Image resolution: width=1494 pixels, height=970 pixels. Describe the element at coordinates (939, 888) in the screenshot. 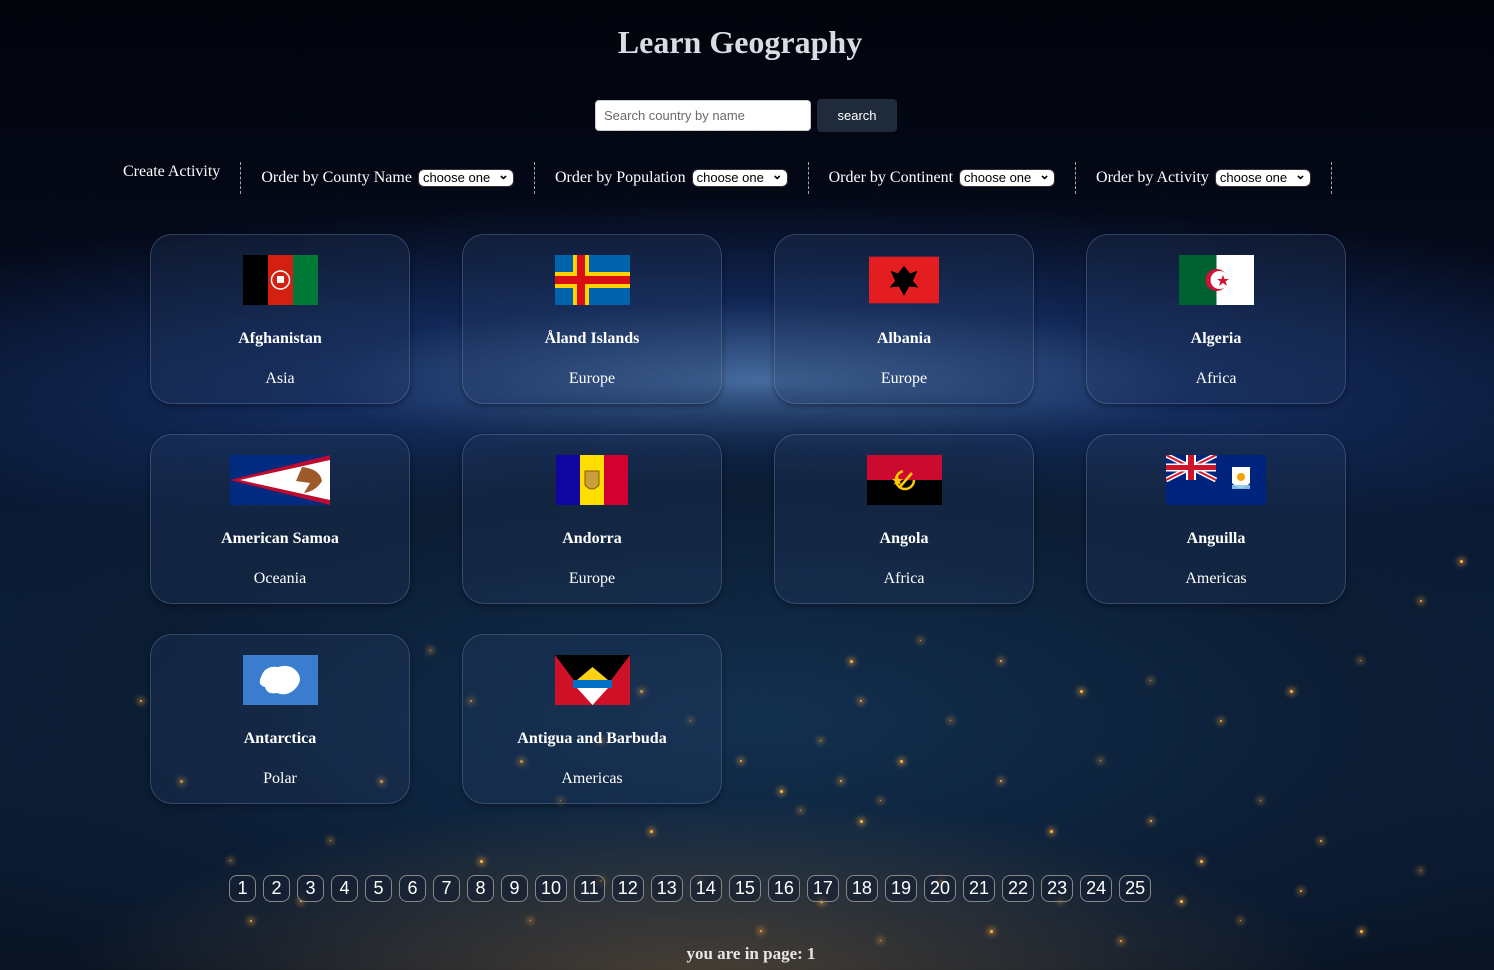

I see `page-button: 20` at that location.